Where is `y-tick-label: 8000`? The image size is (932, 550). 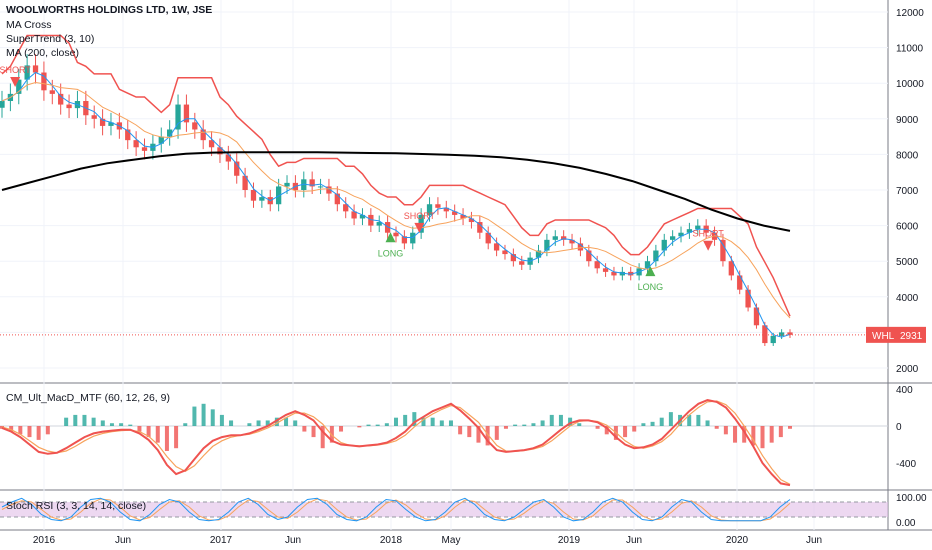
y-tick-label: 8000 is located at coordinates (907, 155).